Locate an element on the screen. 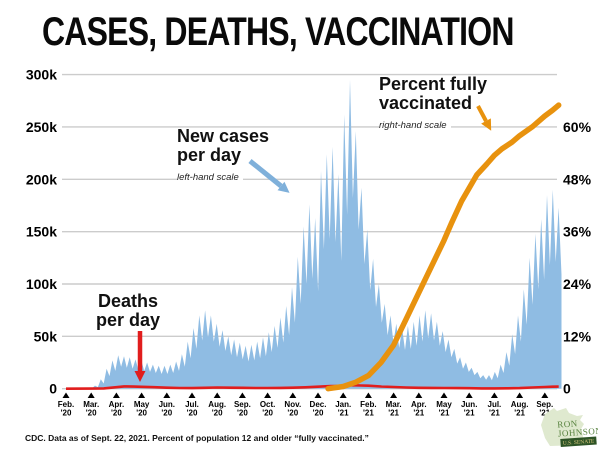  annotation-deaths: Deaths per day is located at coordinates (128, 311).